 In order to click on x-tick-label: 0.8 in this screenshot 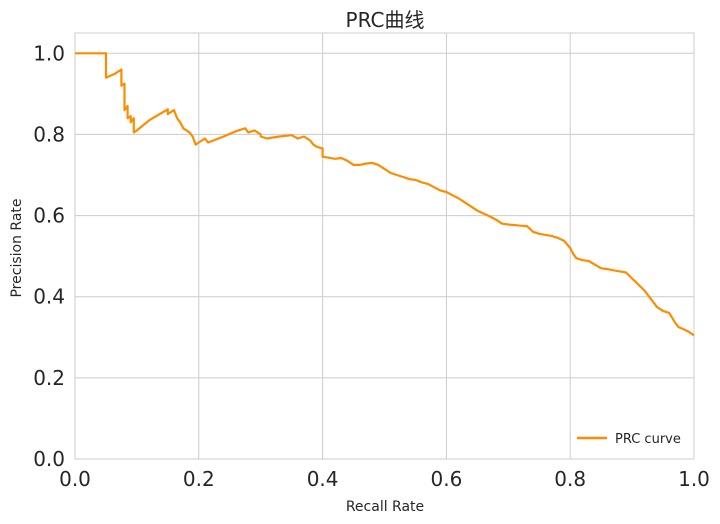, I will do `click(570, 479)`.